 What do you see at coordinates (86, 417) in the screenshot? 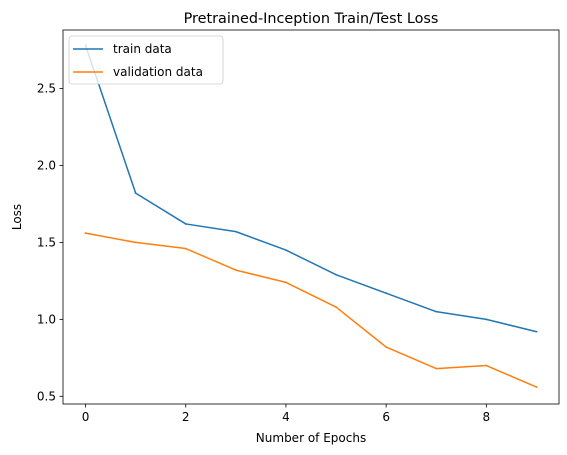
I see `x-tick-label: 0` at bounding box center [86, 417].